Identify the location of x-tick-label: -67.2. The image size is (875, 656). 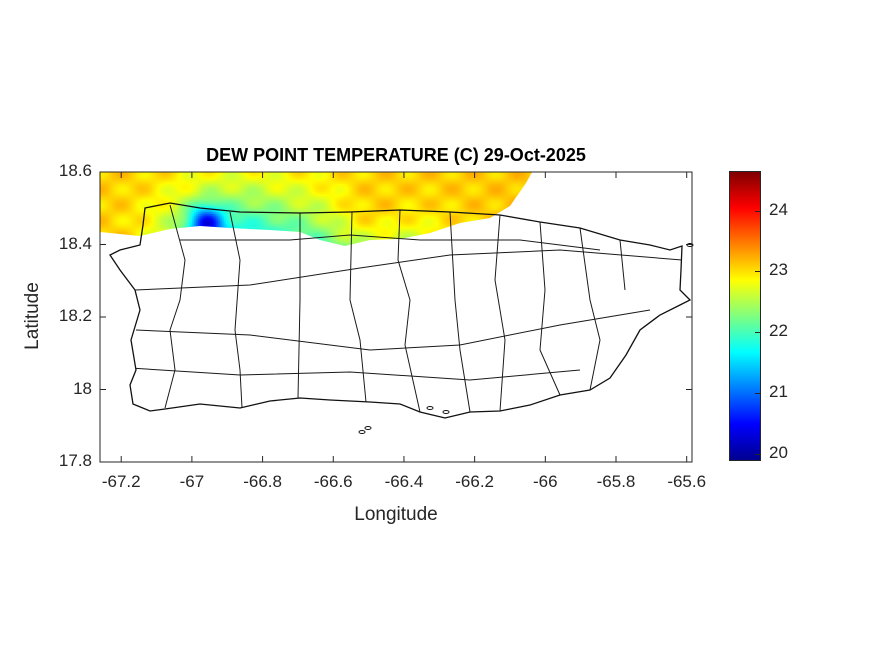
(121, 481).